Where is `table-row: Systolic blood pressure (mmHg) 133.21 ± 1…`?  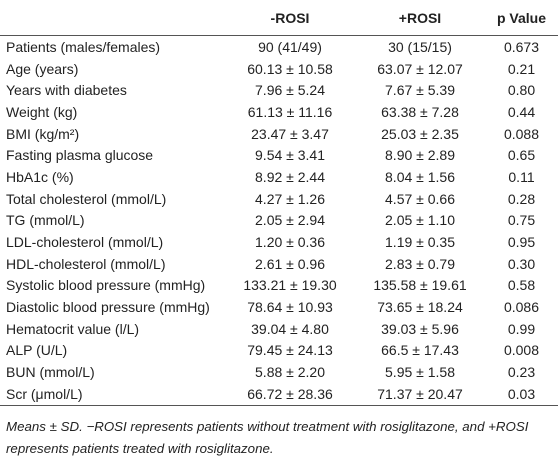 table-row: Systolic blood pressure (mmHg) 133.21 ± 1… is located at coordinates (279, 286).